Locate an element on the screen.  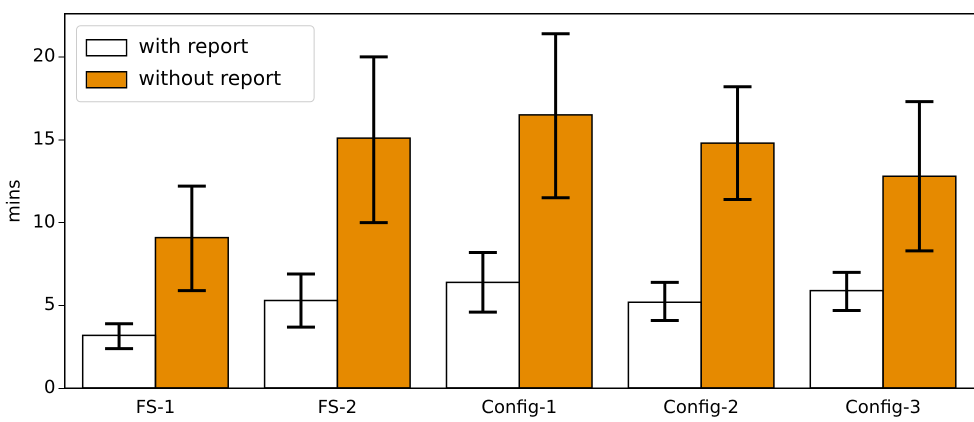
x-tick-label: FS-1 is located at coordinates (156, 407).